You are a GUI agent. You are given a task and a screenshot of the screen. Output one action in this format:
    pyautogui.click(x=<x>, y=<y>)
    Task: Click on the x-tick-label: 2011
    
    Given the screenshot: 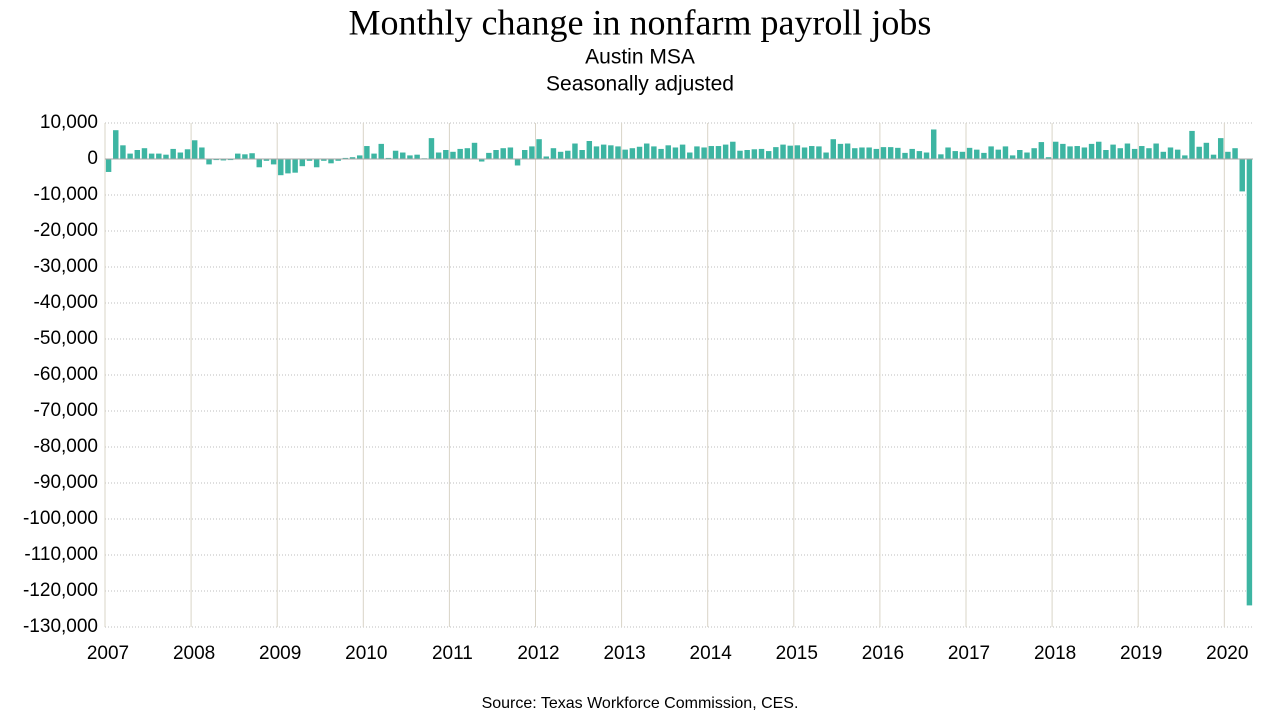 What is the action you would take?
    pyautogui.click(x=452, y=653)
    